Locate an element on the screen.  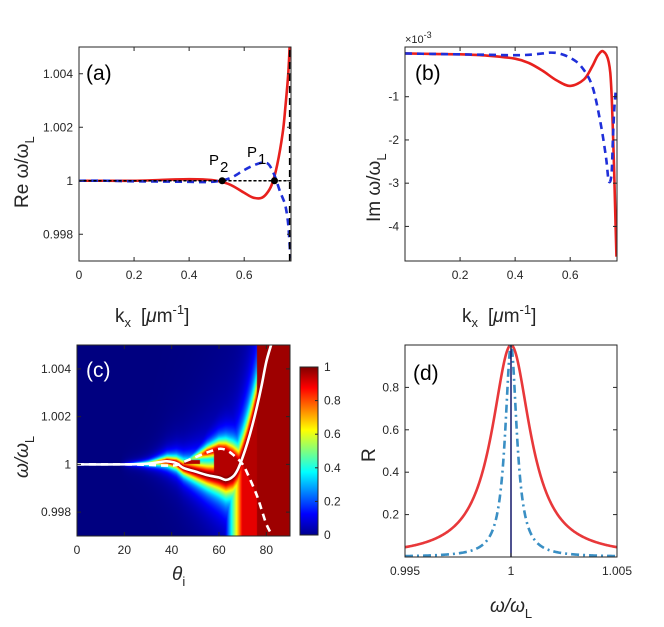
panel-c-ticks: 0 20 40 60 80 0.998 1 1.002 1.004 is located at coordinates (165, 451).